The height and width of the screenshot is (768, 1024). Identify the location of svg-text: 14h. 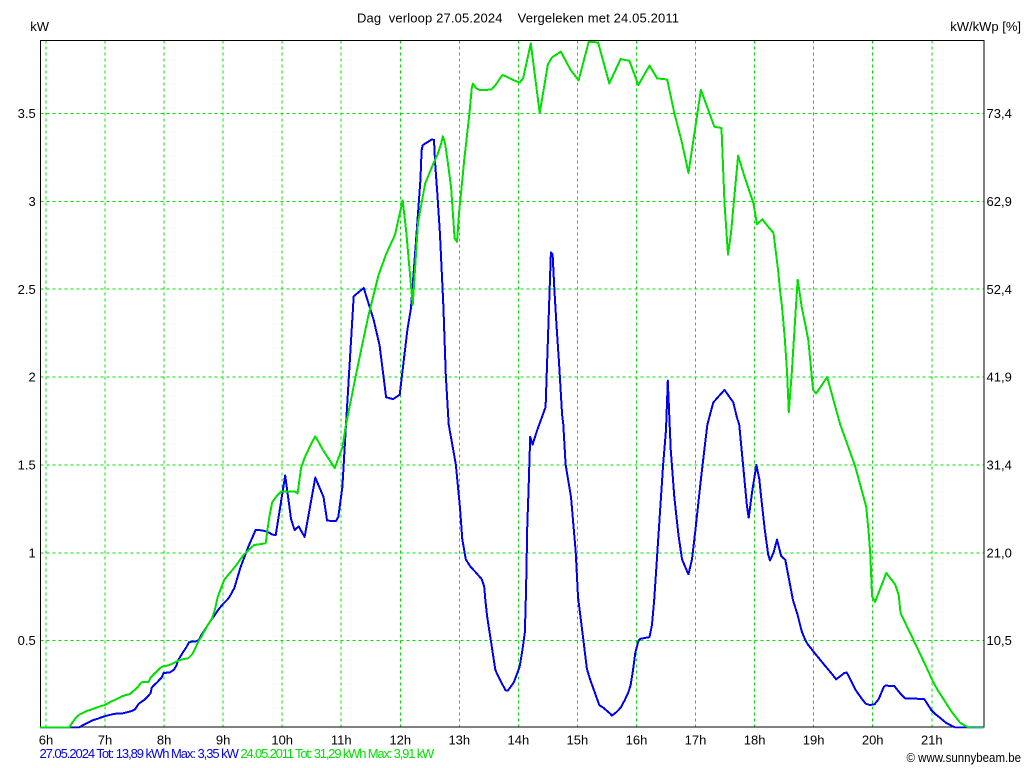
(519, 740).